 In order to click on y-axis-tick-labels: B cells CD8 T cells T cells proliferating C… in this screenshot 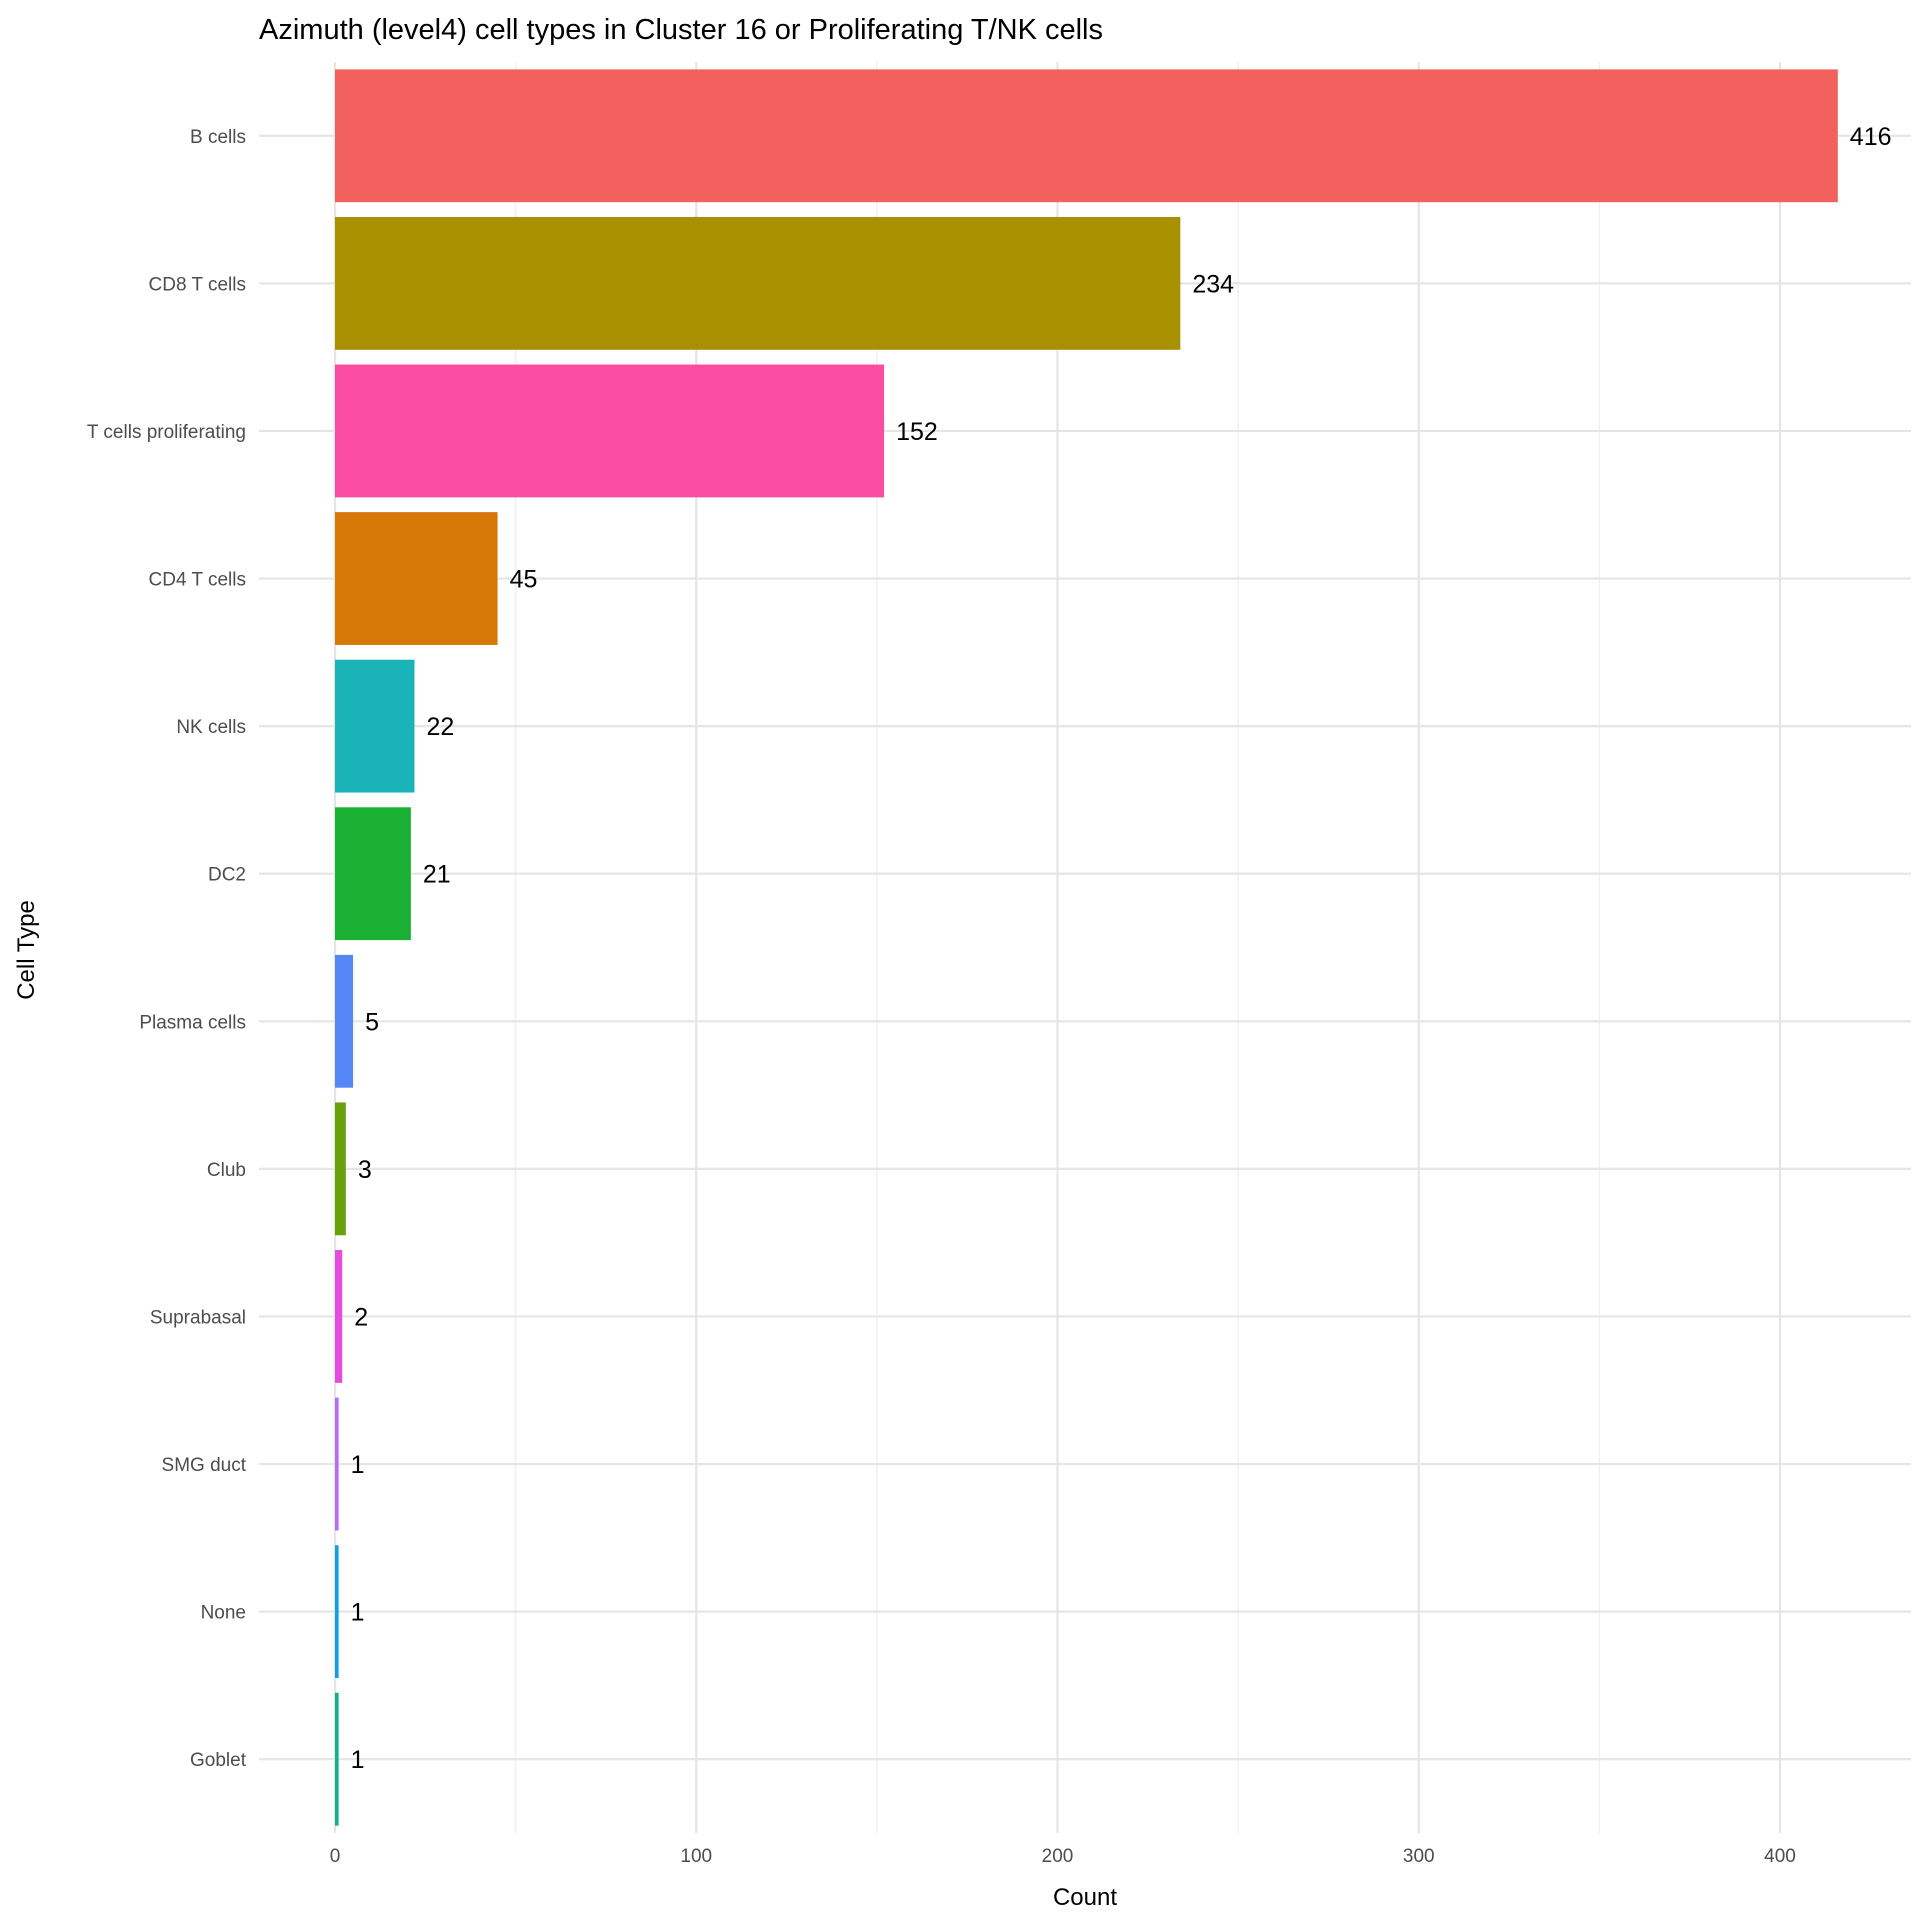, I will do `click(167, 949)`.